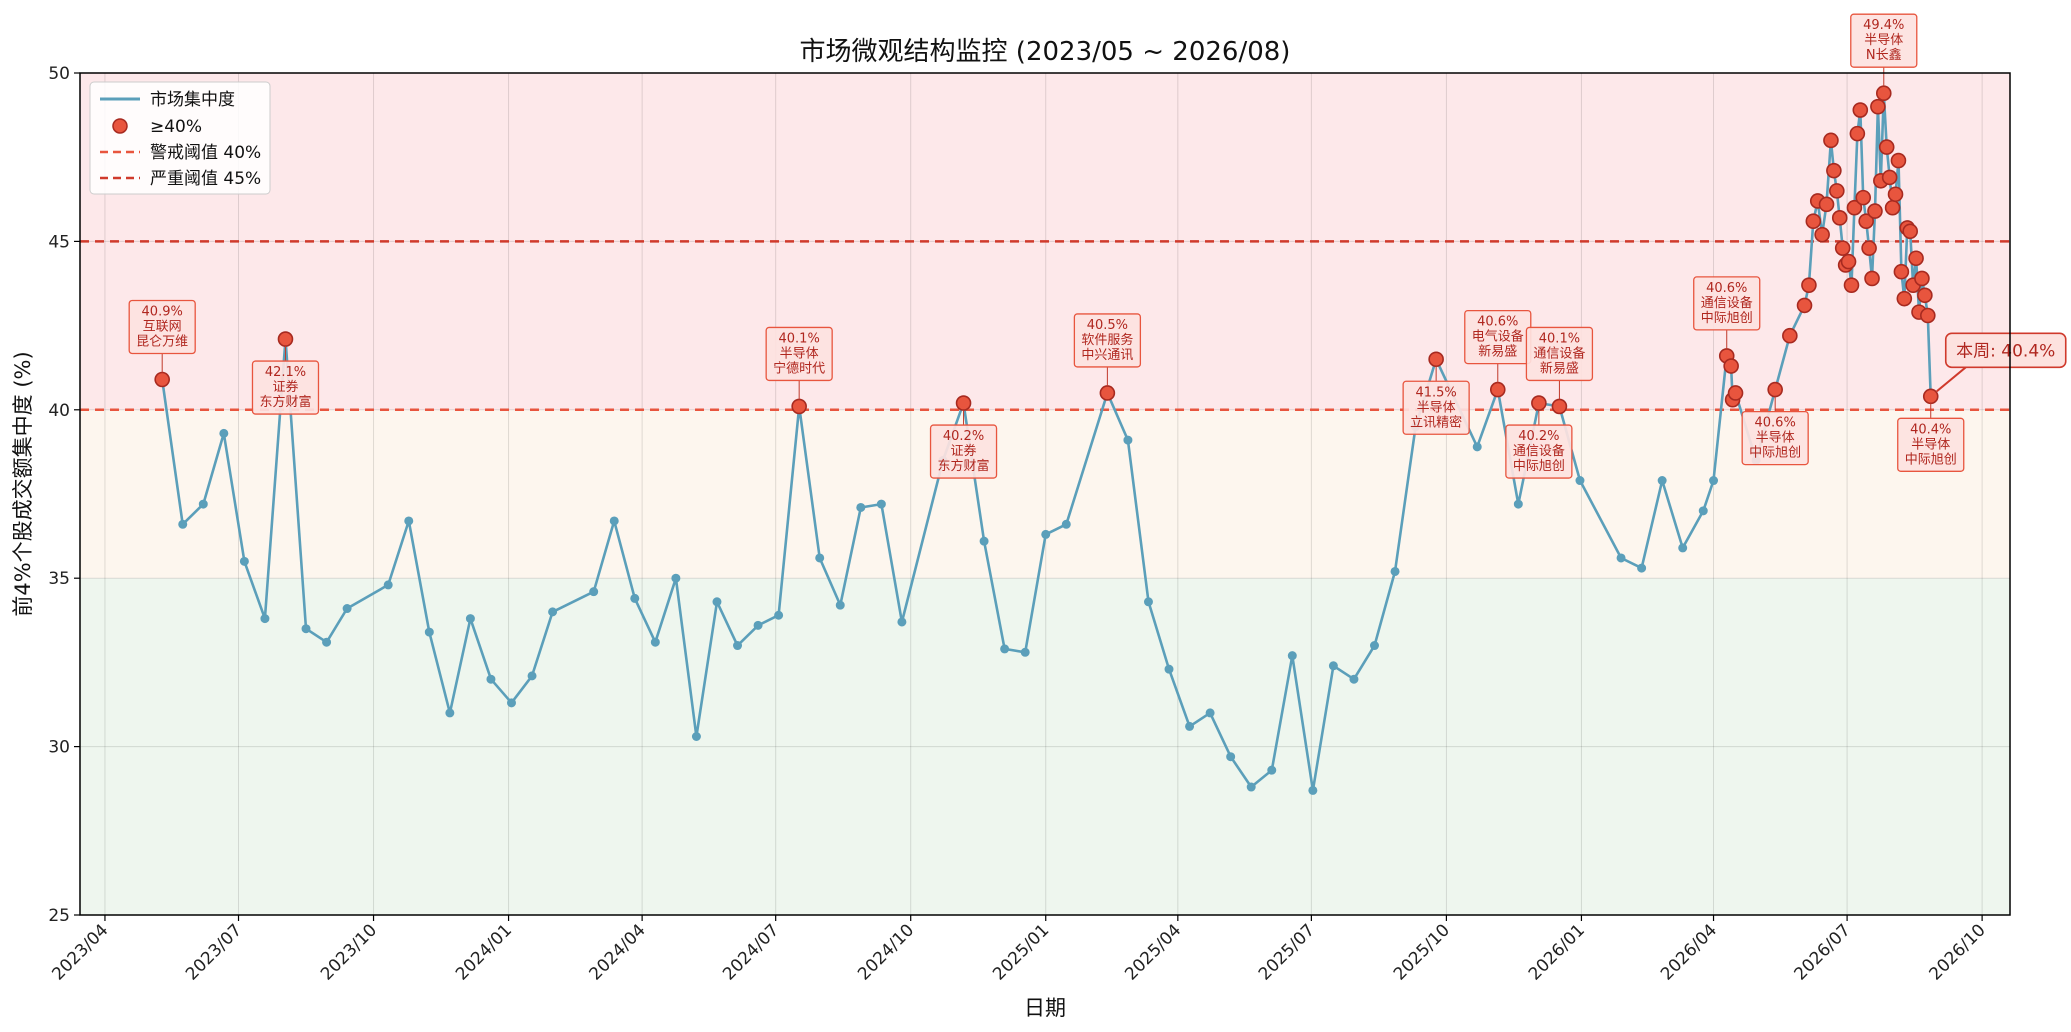  I want to click on annotation-line: 电气设备, so click(1498, 337).